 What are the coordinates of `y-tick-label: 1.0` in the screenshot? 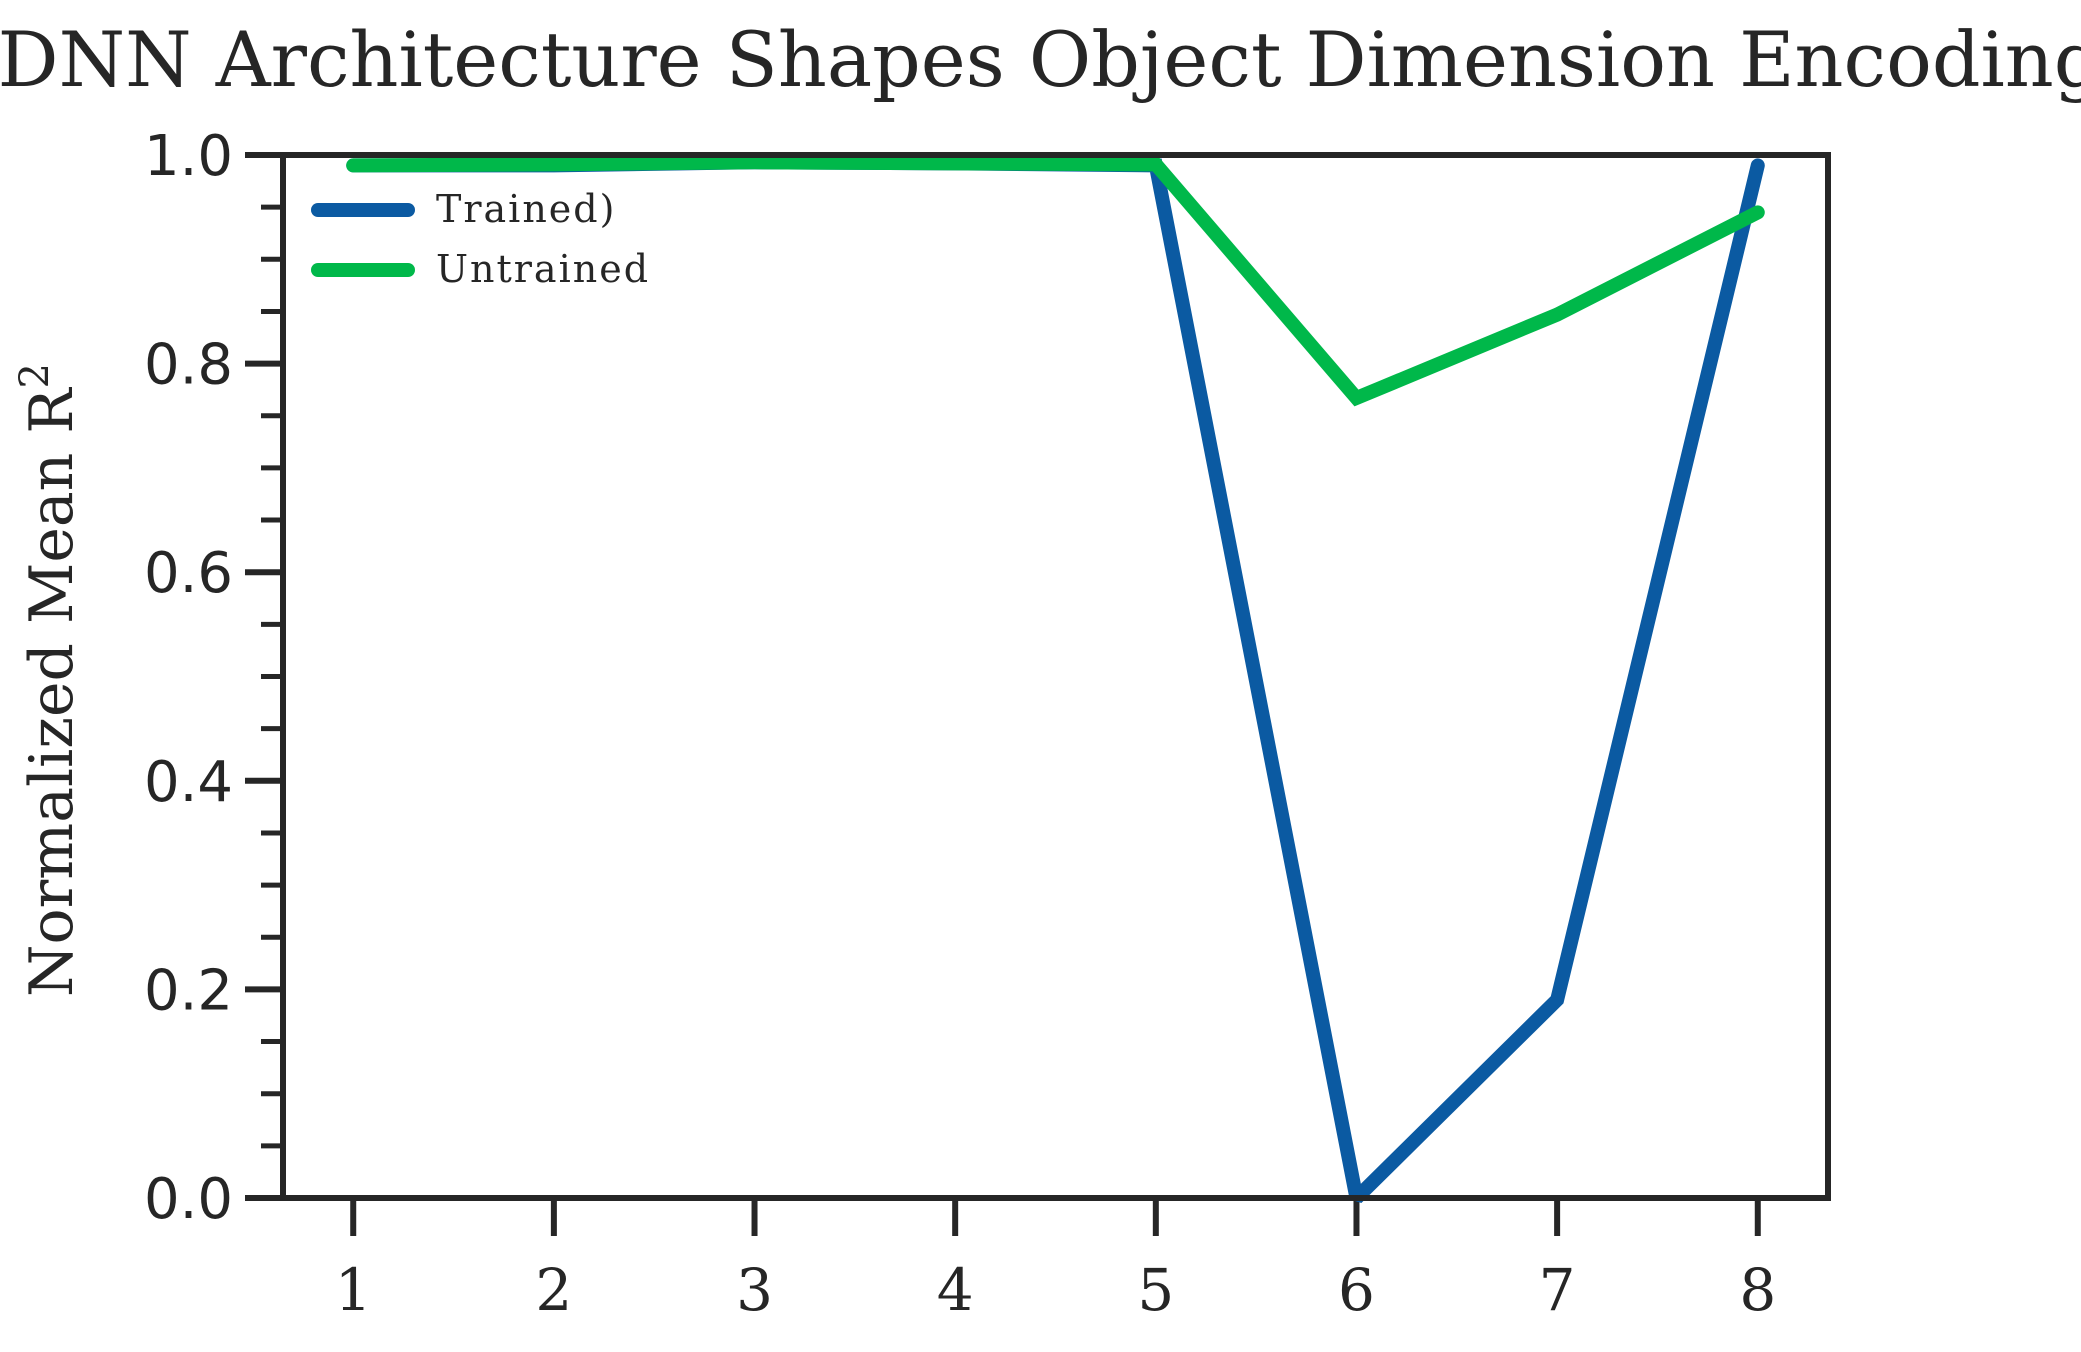 It's located at (188, 156).